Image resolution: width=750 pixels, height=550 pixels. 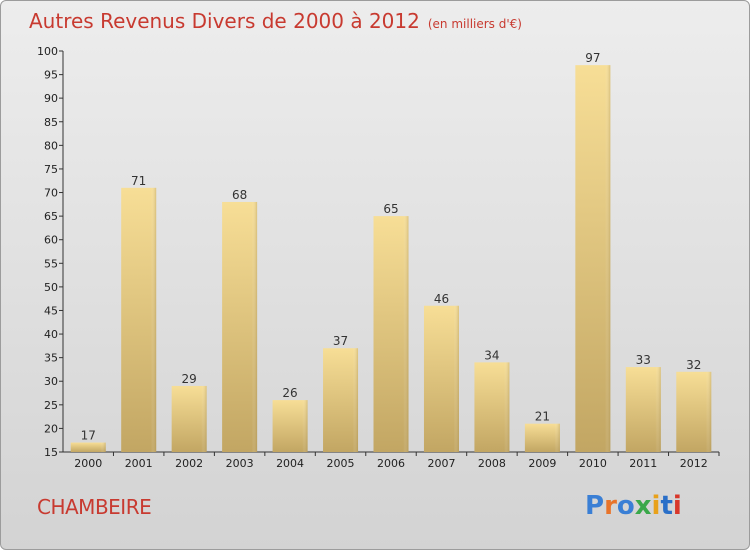 What do you see at coordinates (542, 437) in the screenshot?
I see `bar-shade-2009` at bounding box center [542, 437].